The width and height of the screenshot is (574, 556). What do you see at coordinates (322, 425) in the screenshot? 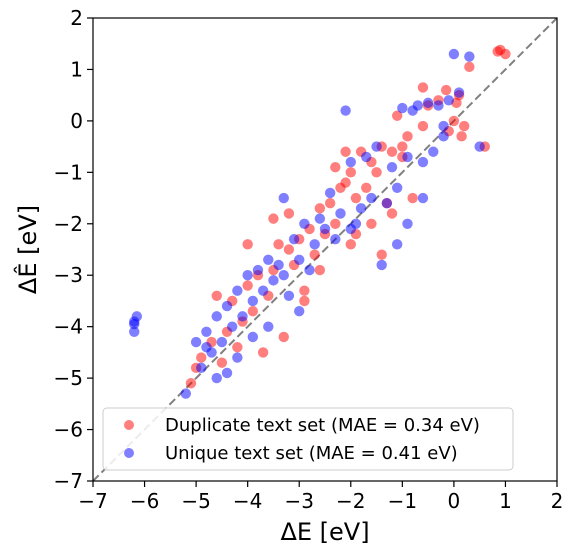
I see `legend-label-duplicate: Duplicate text set (MAE = 0.34 eV)` at bounding box center [322, 425].